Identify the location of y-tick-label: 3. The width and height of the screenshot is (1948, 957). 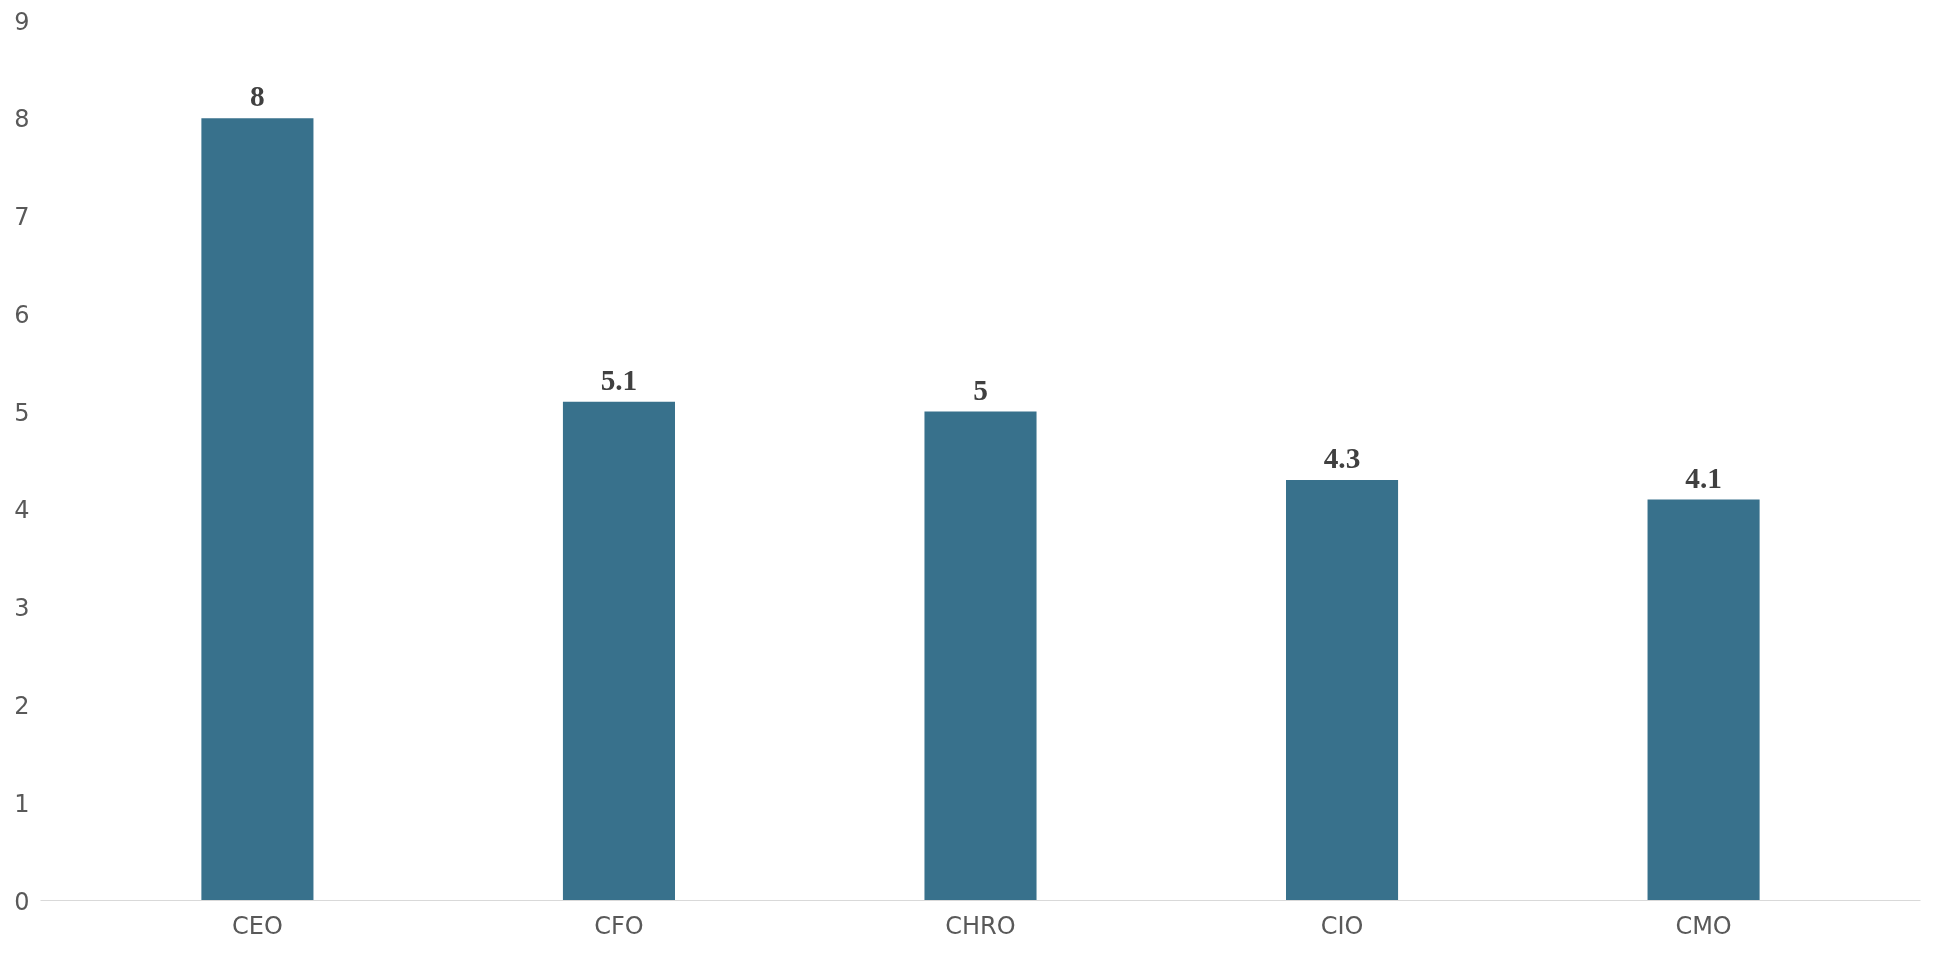
(22, 608).